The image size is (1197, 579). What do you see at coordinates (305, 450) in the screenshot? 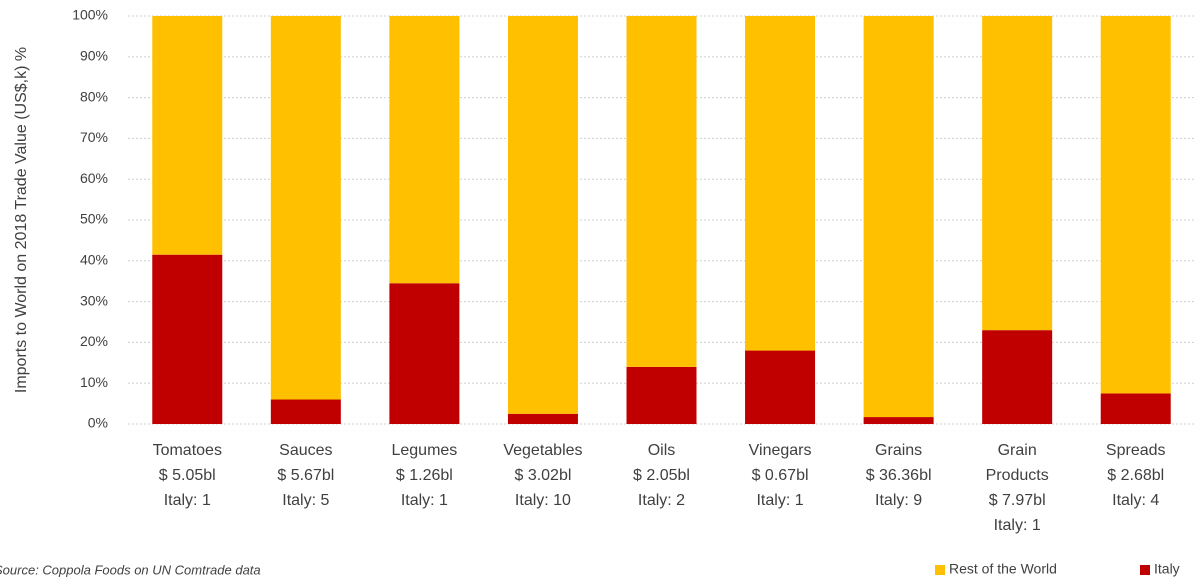
I see `x-tick-label: Sauces` at bounding box center [305, 450].